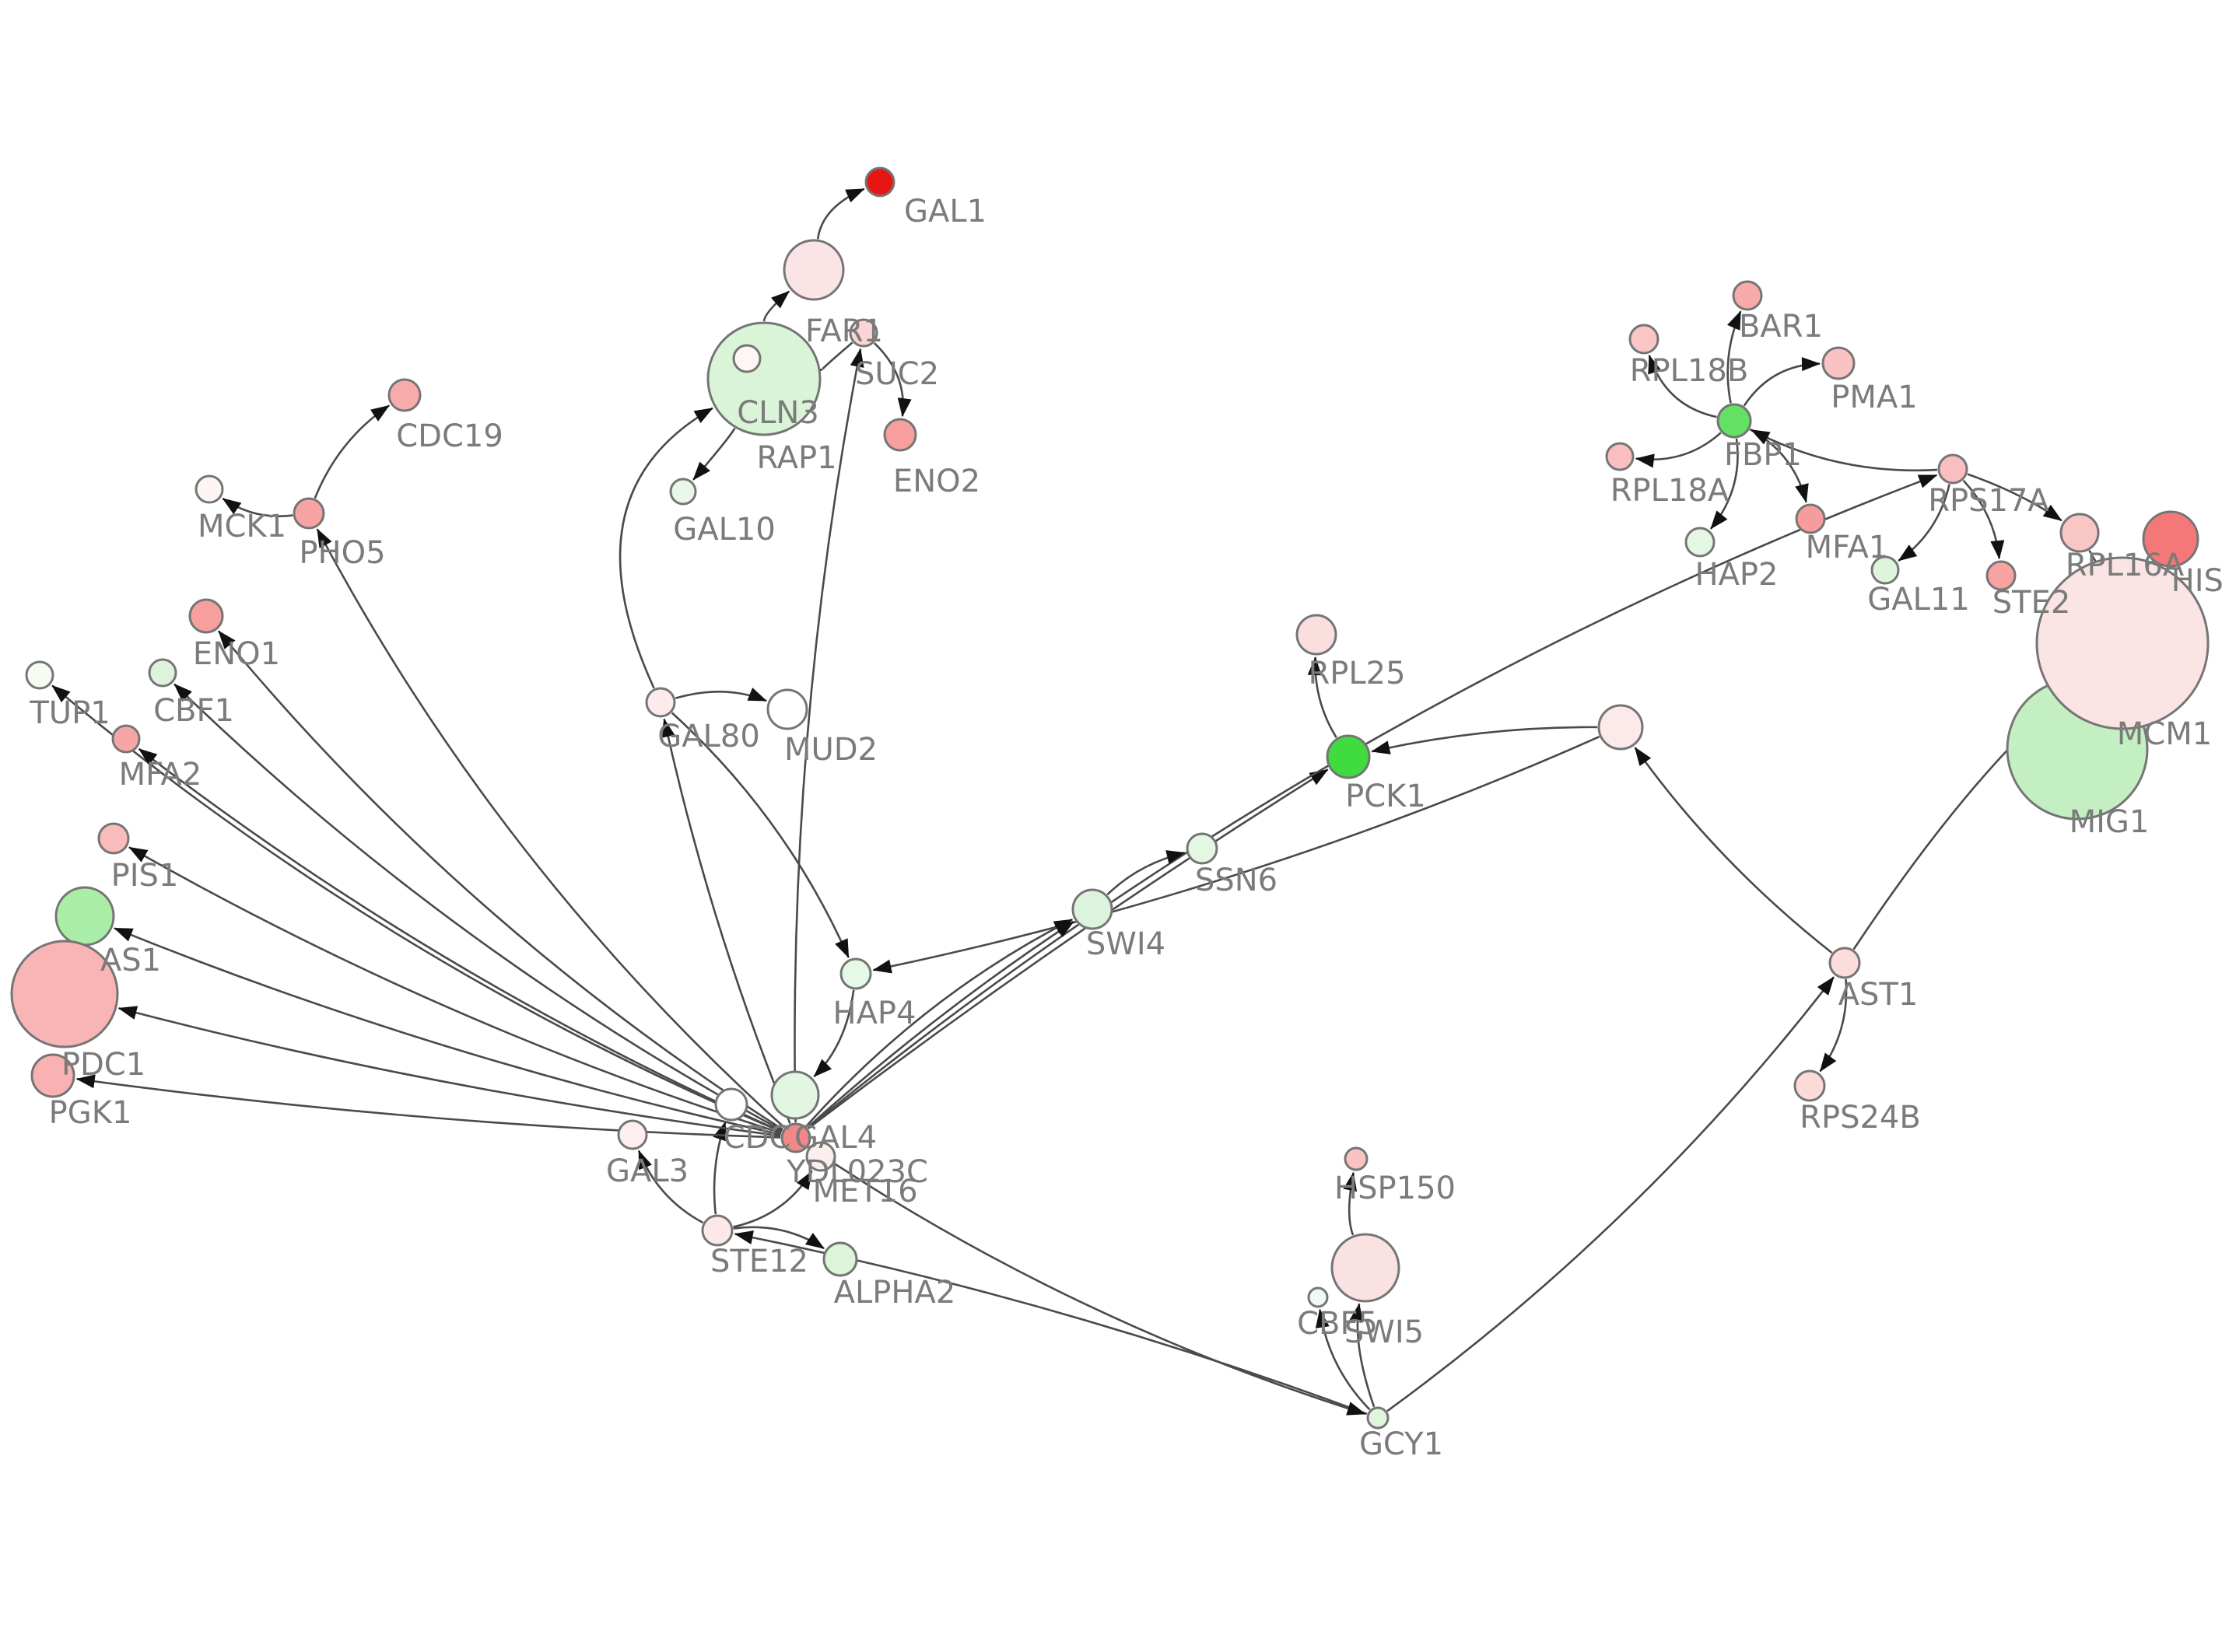  Describe the element at coordinates (449, 1072) in the screenshot. I see `edge-gal4-pdc1` at that location.